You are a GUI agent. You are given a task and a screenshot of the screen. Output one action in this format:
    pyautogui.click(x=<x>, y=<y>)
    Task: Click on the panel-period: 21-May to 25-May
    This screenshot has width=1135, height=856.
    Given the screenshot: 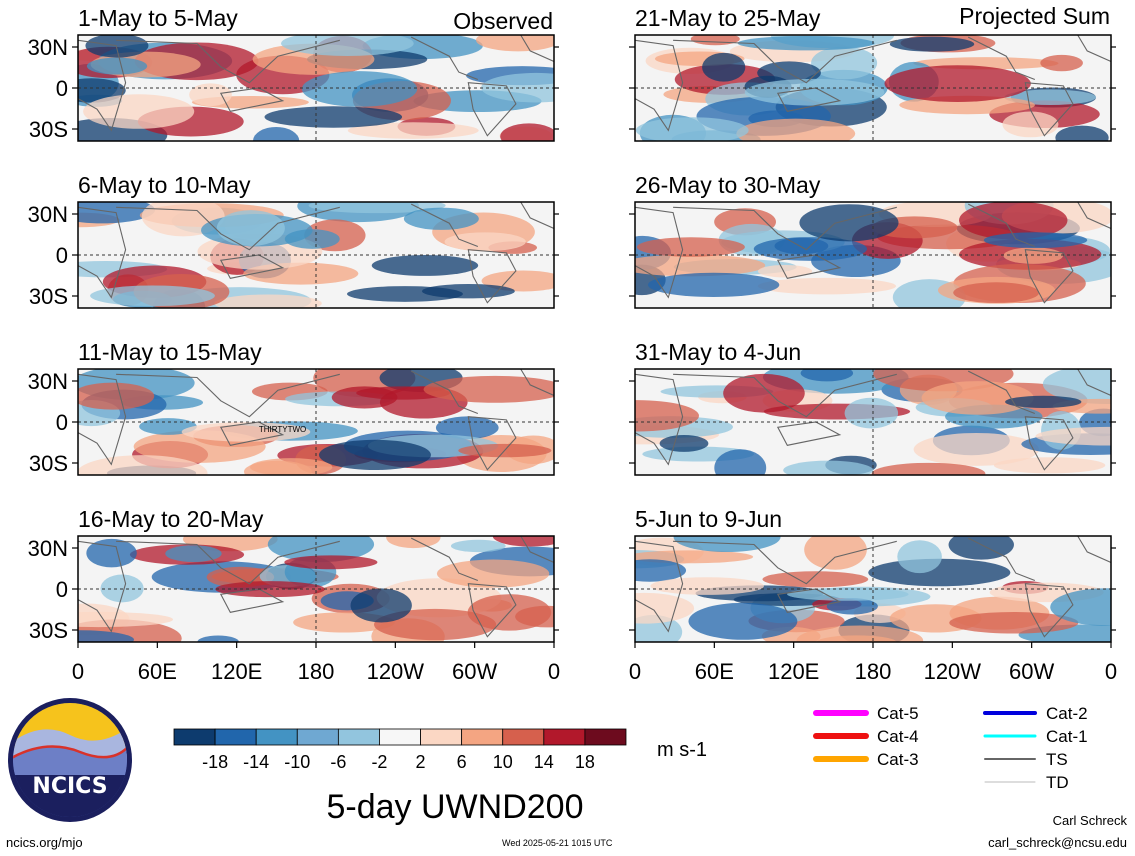 What is the action you would take?
    pyautogui.click(x=728, y=18)
    